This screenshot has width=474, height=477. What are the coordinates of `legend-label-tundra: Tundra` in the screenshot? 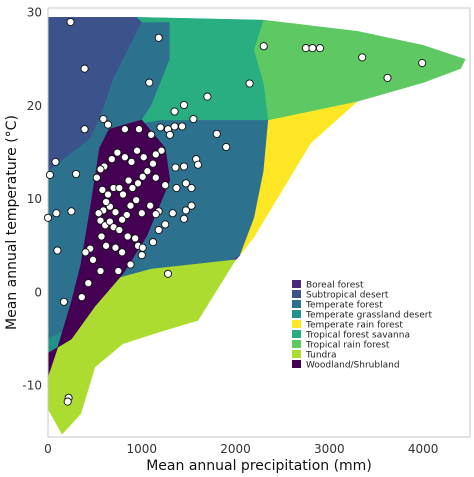 It's located at (320, 356).